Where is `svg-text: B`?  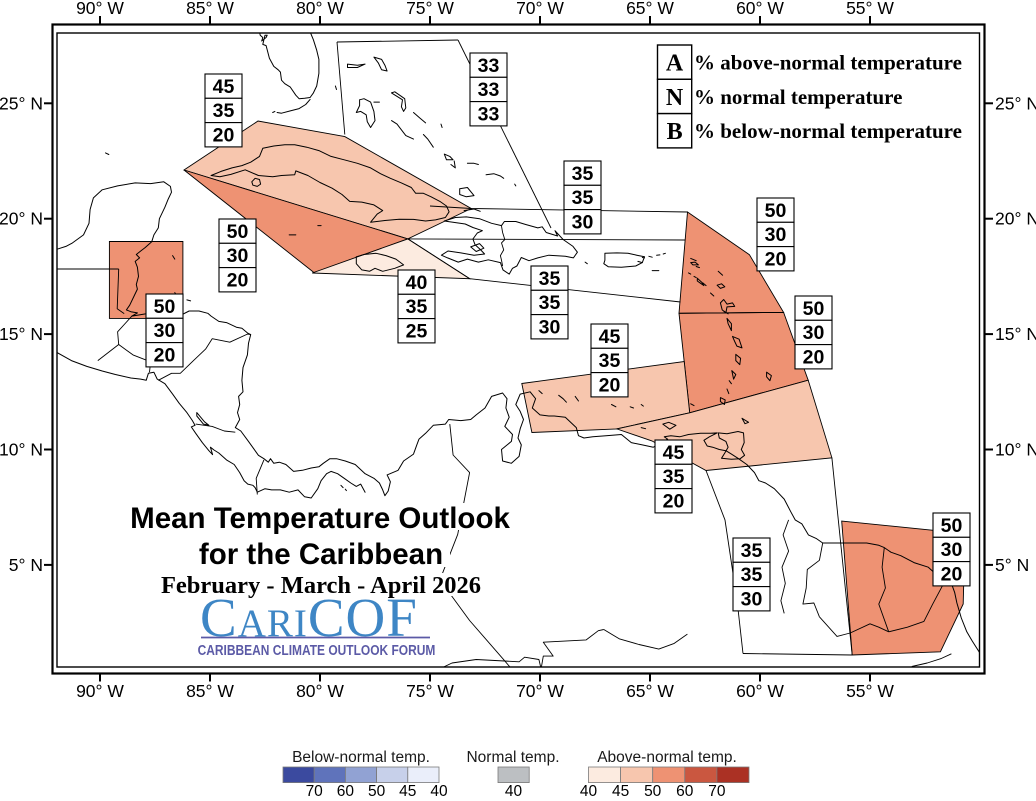 svg-text: B is located at coordinates (675, 132).